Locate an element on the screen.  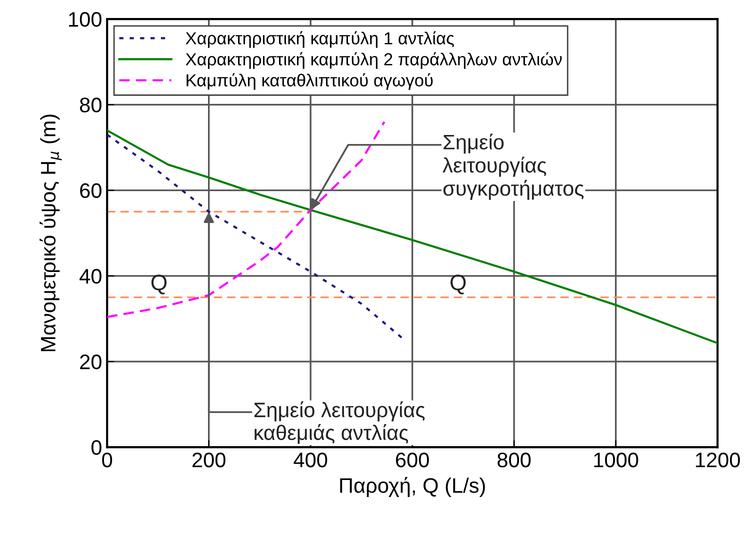
x-tick-label: 1000 is located at coordinates (616, 460).